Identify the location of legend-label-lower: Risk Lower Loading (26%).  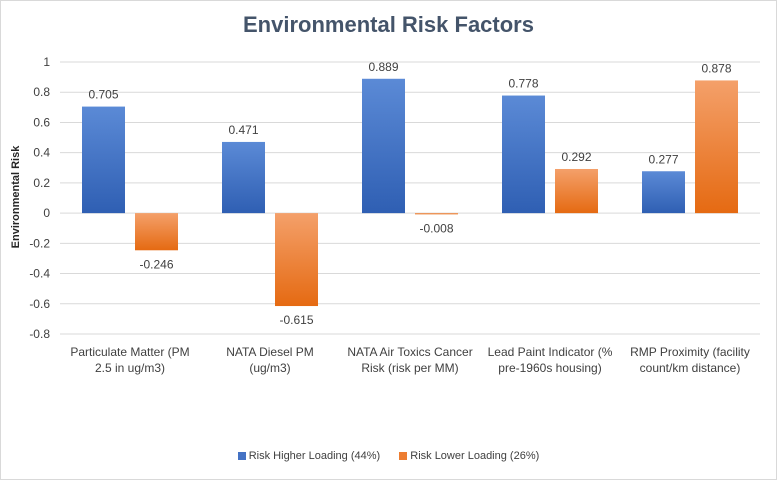
(475, 456).